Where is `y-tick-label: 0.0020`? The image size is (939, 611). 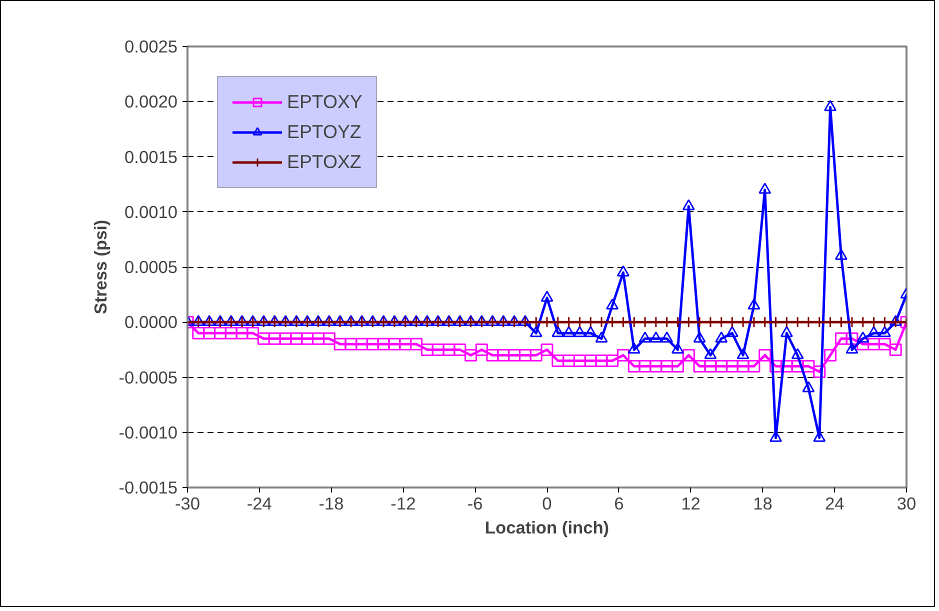 y-tick-label: 0.0020 is located at coordinates (151, 102).